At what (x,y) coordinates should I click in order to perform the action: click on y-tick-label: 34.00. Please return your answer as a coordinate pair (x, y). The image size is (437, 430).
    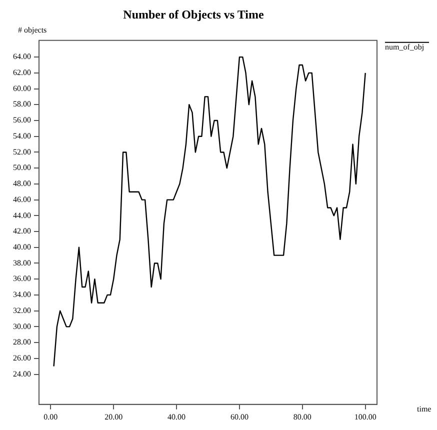
    Looking at the image, I should click on (22, 295).